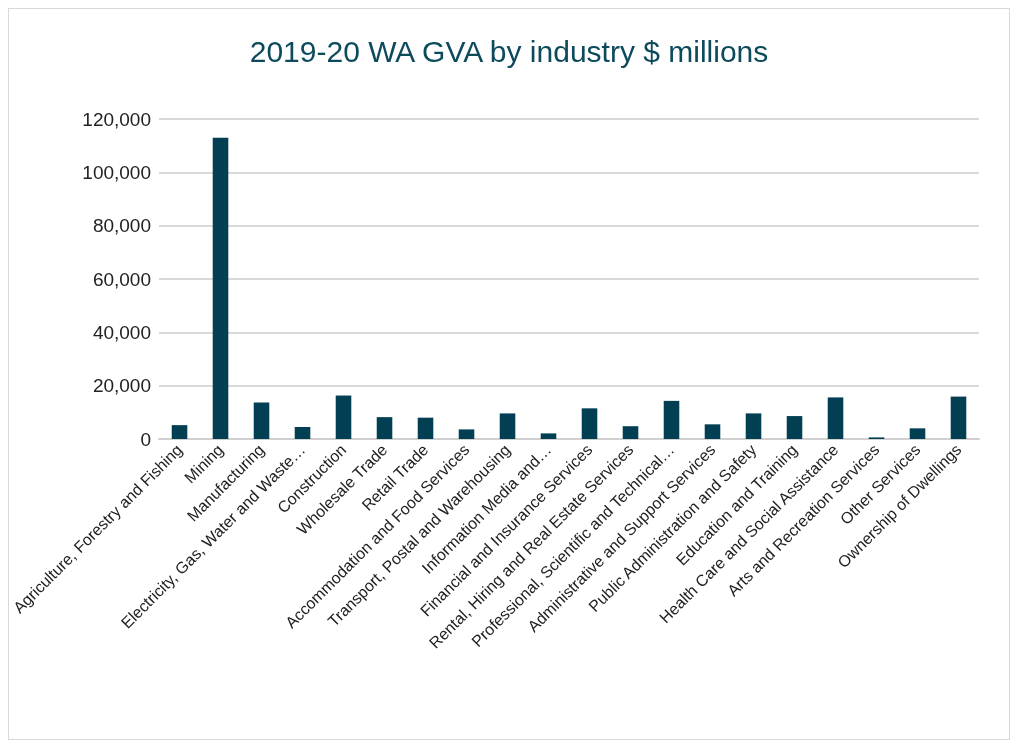 The height and width of the screenshot is (749, 1019). What do you see at coordinates (117, 172) in the screenshot?
I see `y-tick-label: 100,000` at bounding box center [117, 172].